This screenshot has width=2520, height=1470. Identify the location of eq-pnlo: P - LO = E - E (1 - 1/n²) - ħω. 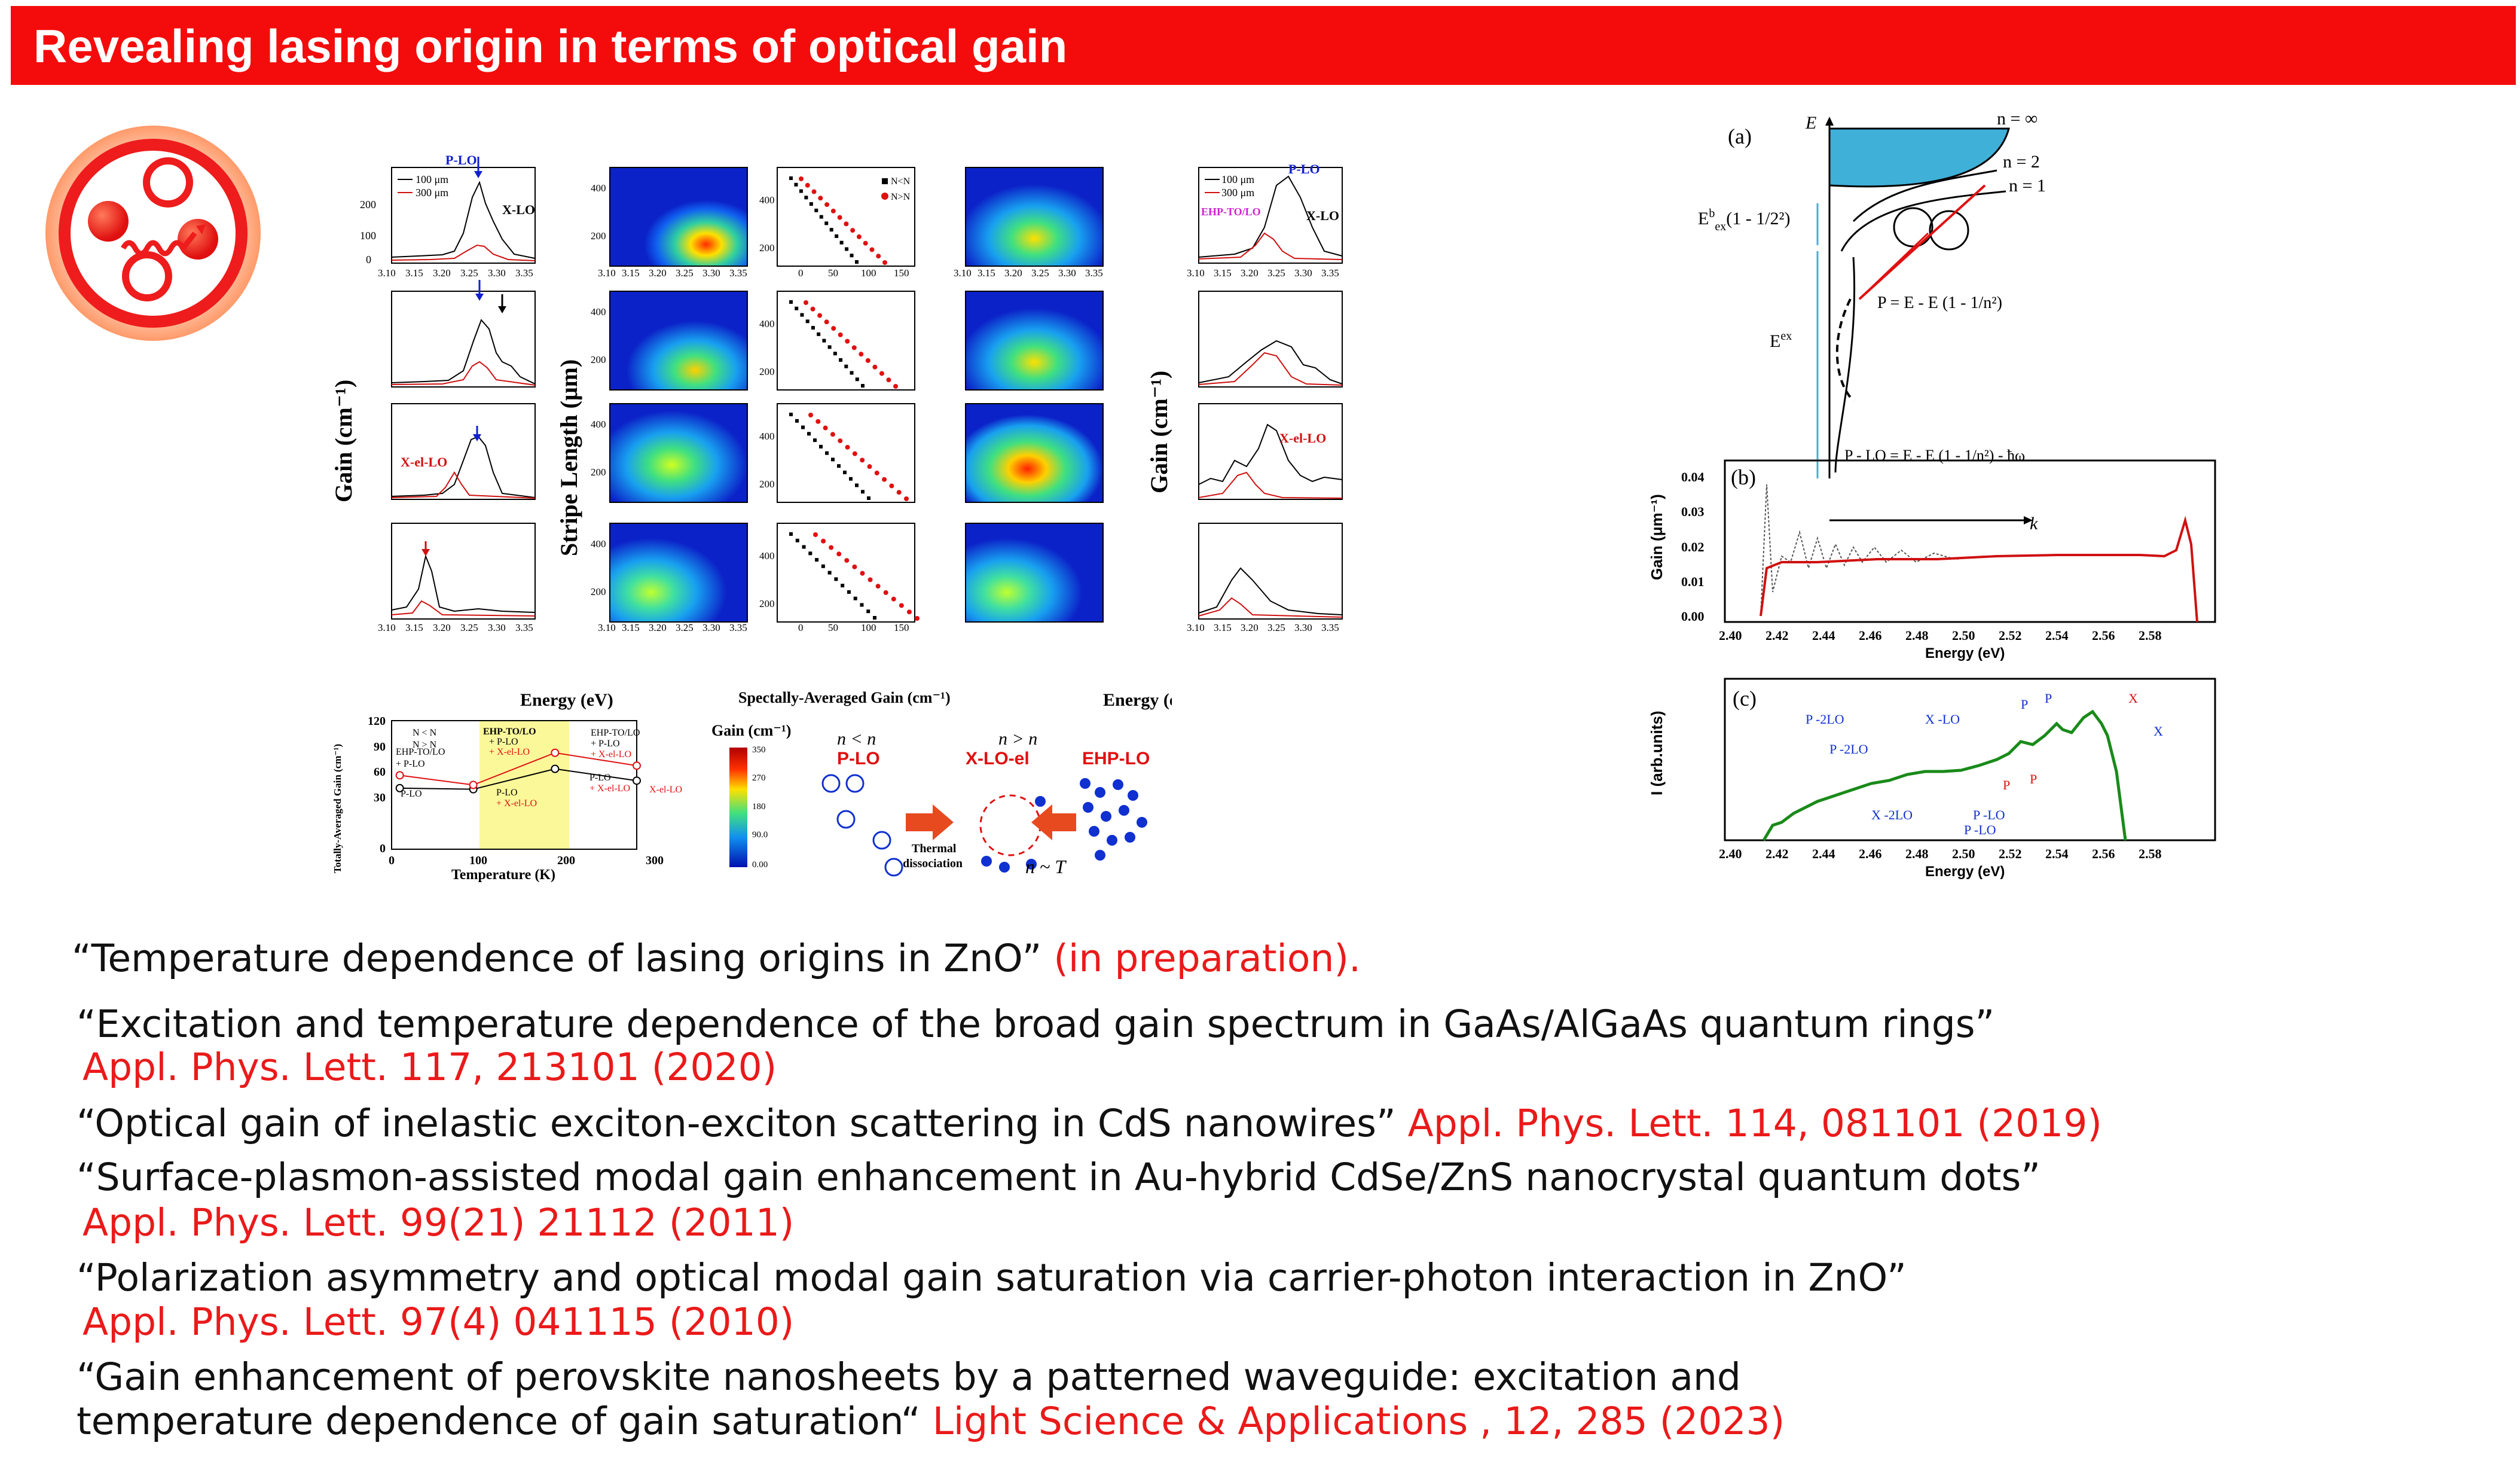
(1934, 455).